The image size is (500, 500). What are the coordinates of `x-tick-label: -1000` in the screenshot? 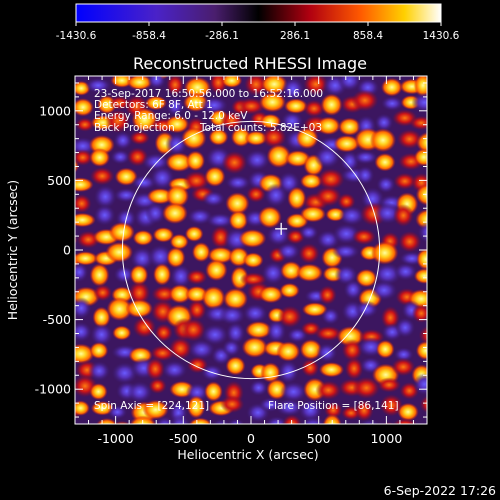 It's located at (115, 438).